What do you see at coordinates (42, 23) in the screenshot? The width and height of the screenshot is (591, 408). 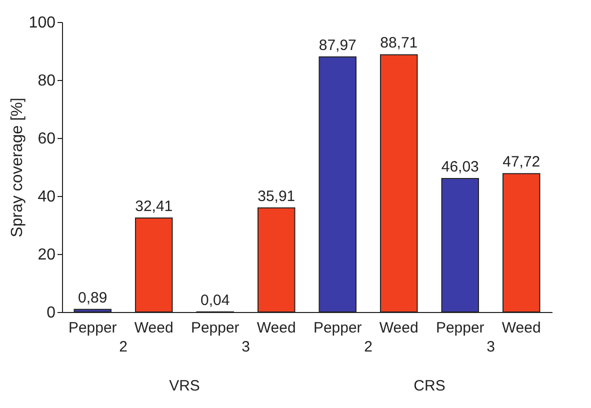 I see `y-tick-label: 100` at bounding box center [42, 23].